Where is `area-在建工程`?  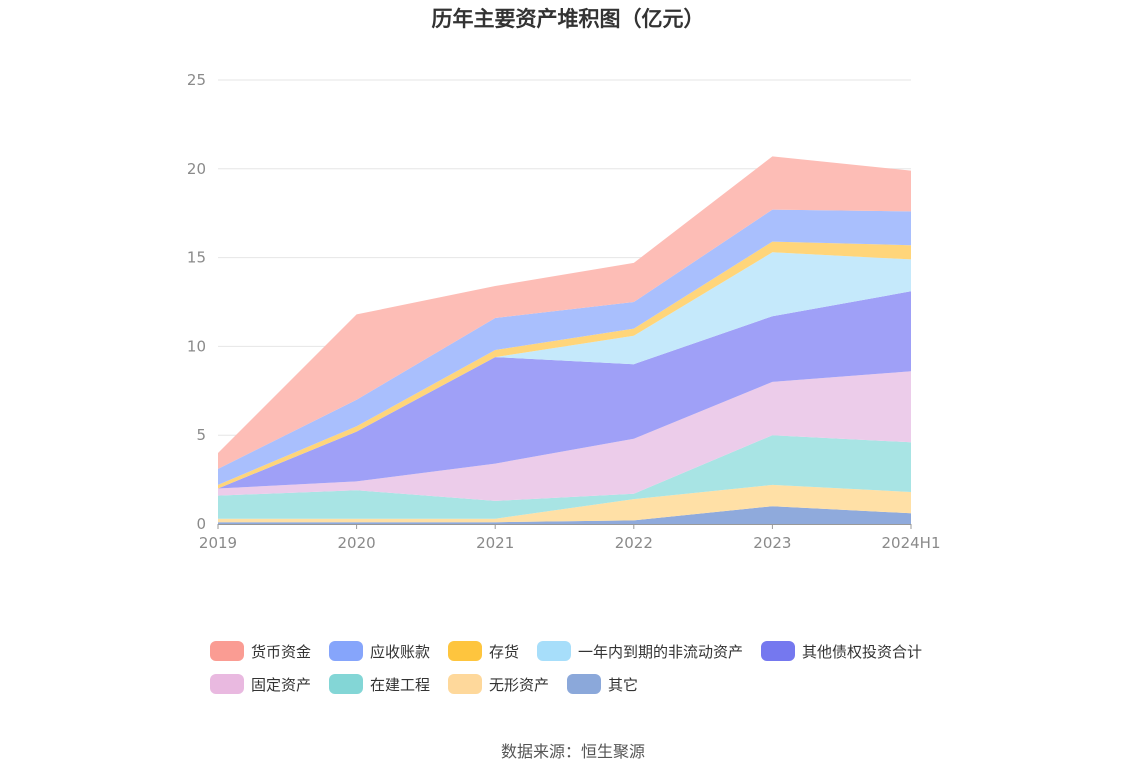
area-在建工程 is located at coordinates (564, 477).